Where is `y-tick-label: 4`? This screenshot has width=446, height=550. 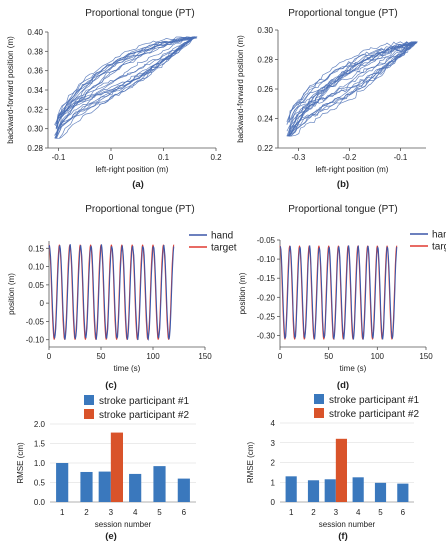
y-tick-label: 4 is located at coordinates (273, 423).